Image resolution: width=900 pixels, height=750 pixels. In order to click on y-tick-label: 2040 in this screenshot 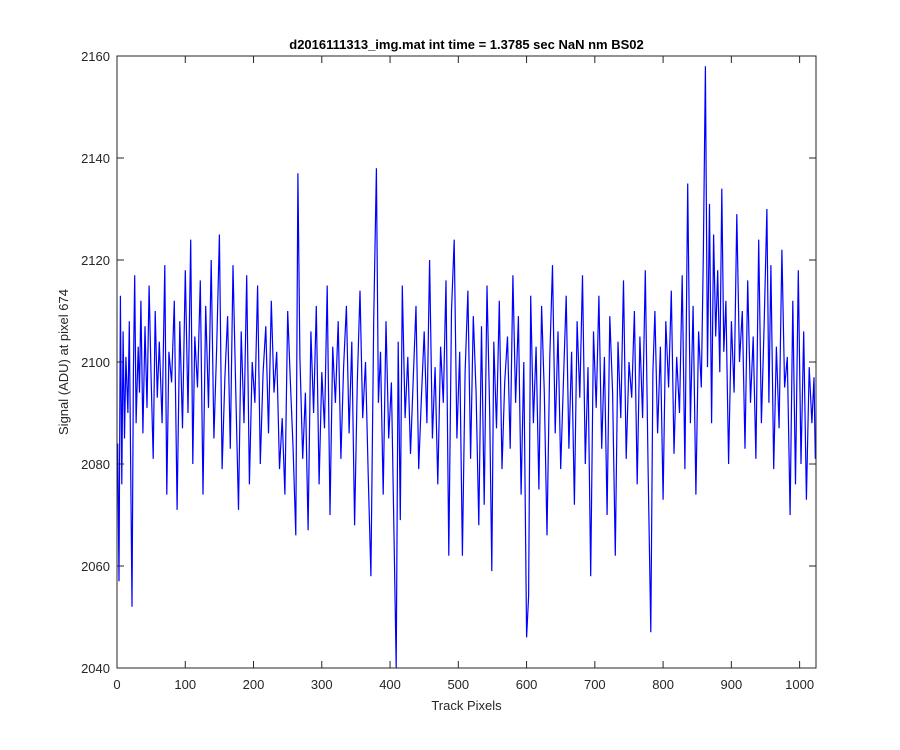, I will do `click(95, 668)`.